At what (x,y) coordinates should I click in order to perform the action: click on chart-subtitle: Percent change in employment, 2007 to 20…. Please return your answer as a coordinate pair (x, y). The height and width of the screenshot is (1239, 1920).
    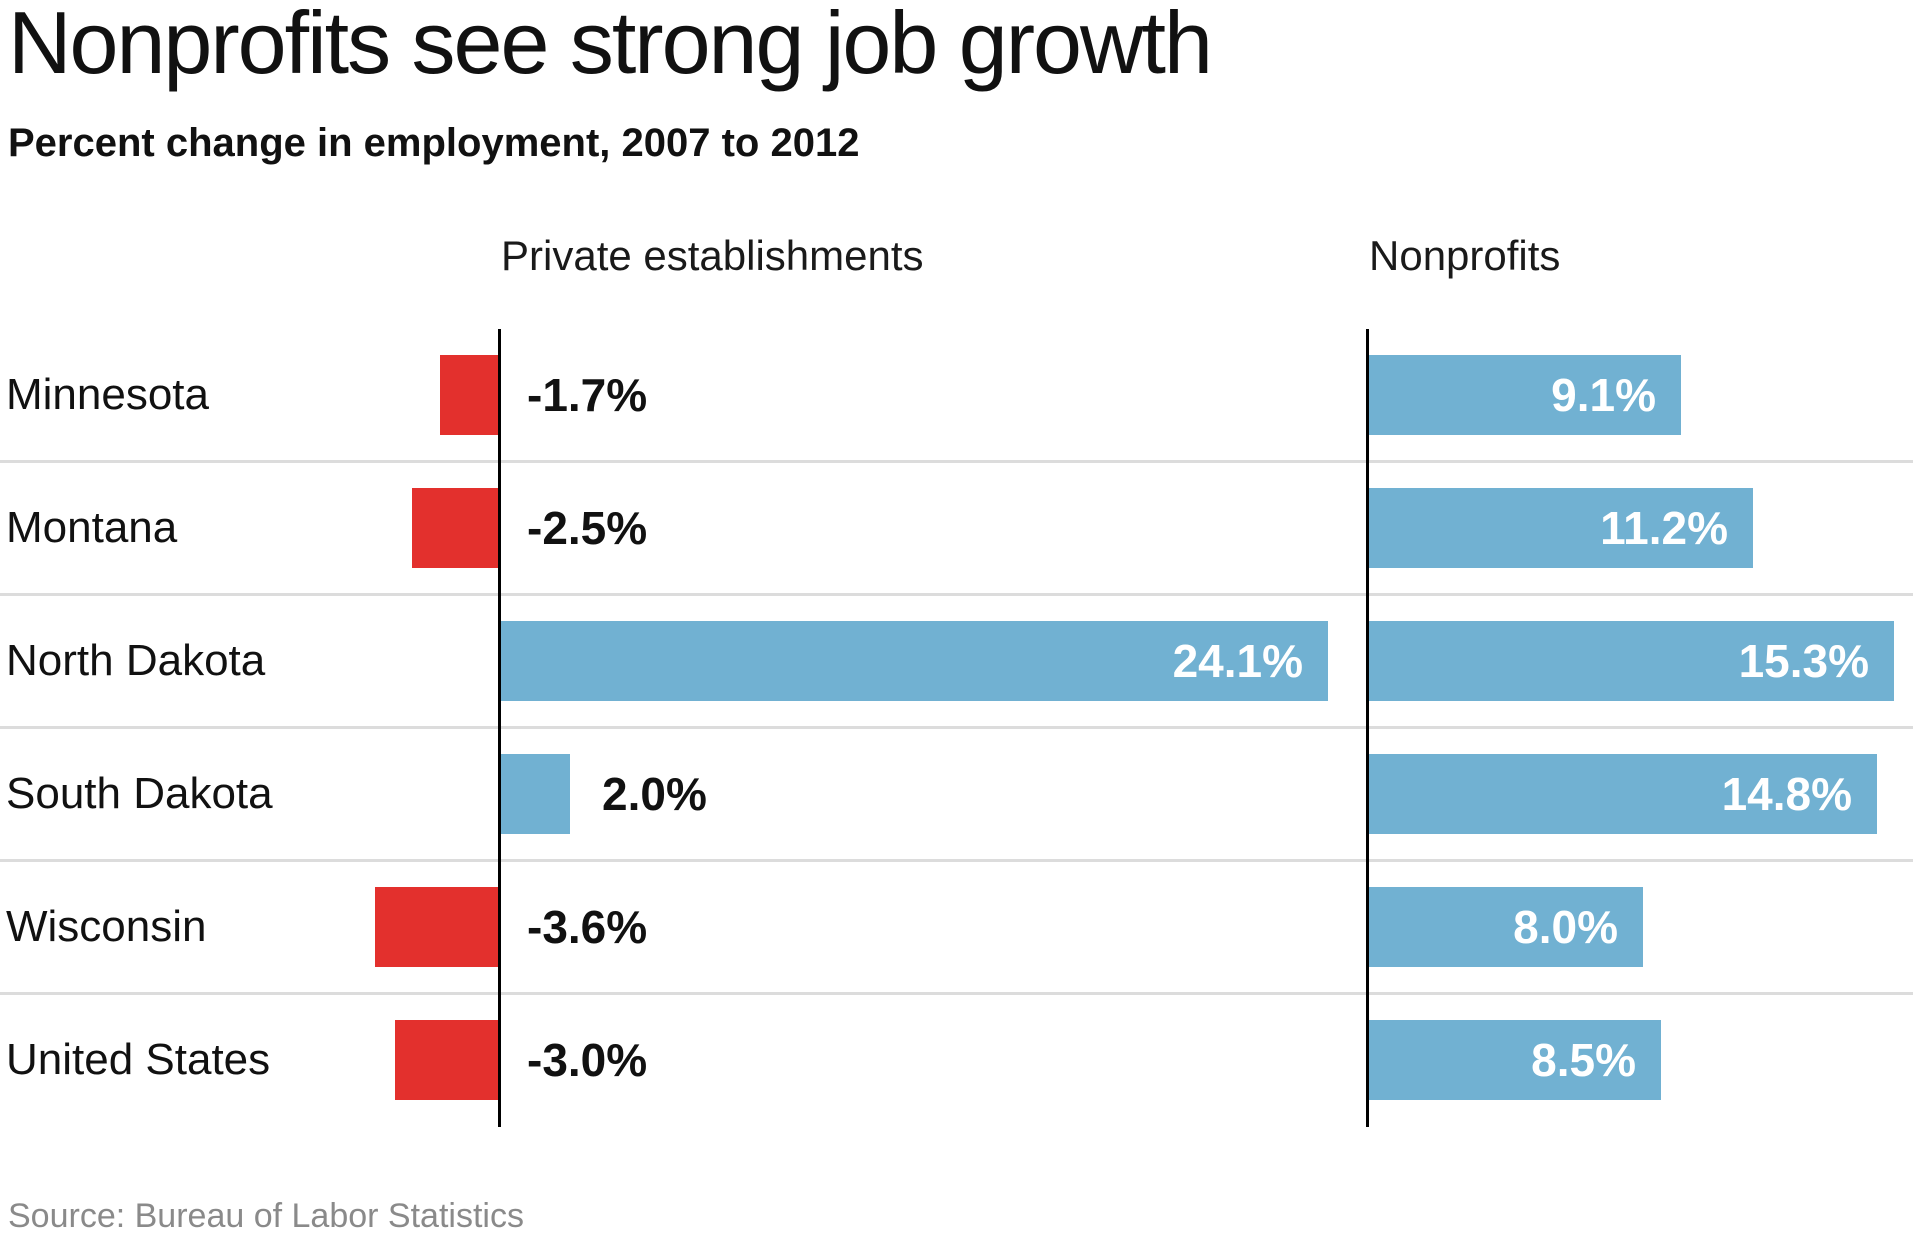
    Looking at the image, I should click on (434, 143).